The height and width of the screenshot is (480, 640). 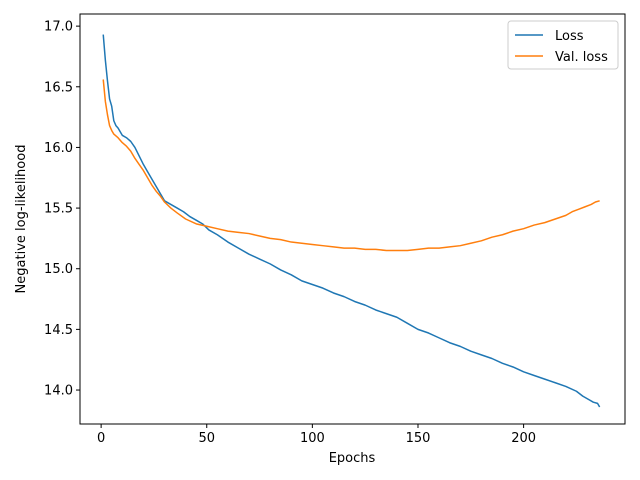 I want to click on legend-label-val-loss: Val. loss, so click(x=581, y=57).